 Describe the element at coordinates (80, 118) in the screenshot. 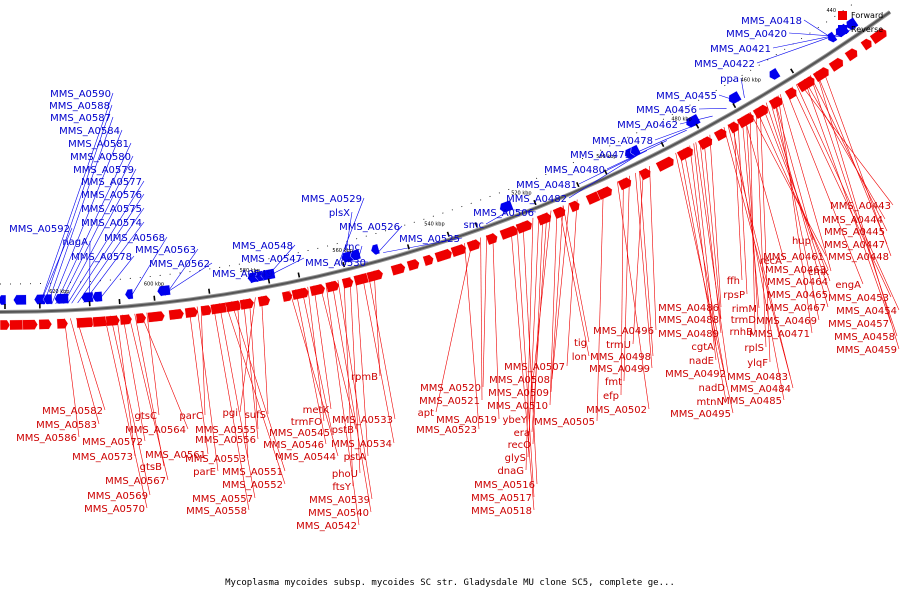

I see `gene-label-mms-a0587: MMS_A0587` at that location.